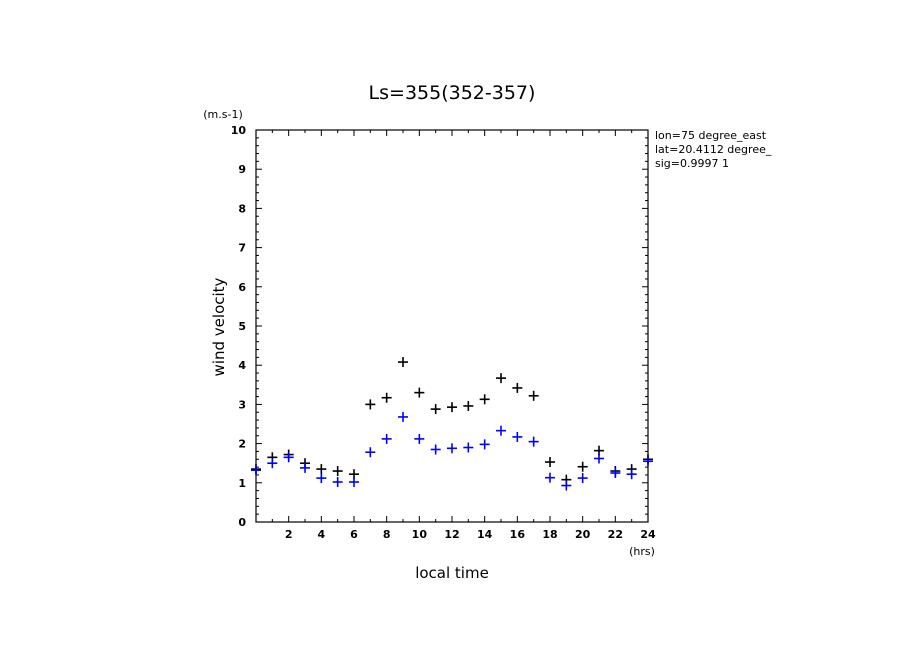 This screenshot has width=904, height=659. I want to click on x-tick-label: 14, so click(485, 534).